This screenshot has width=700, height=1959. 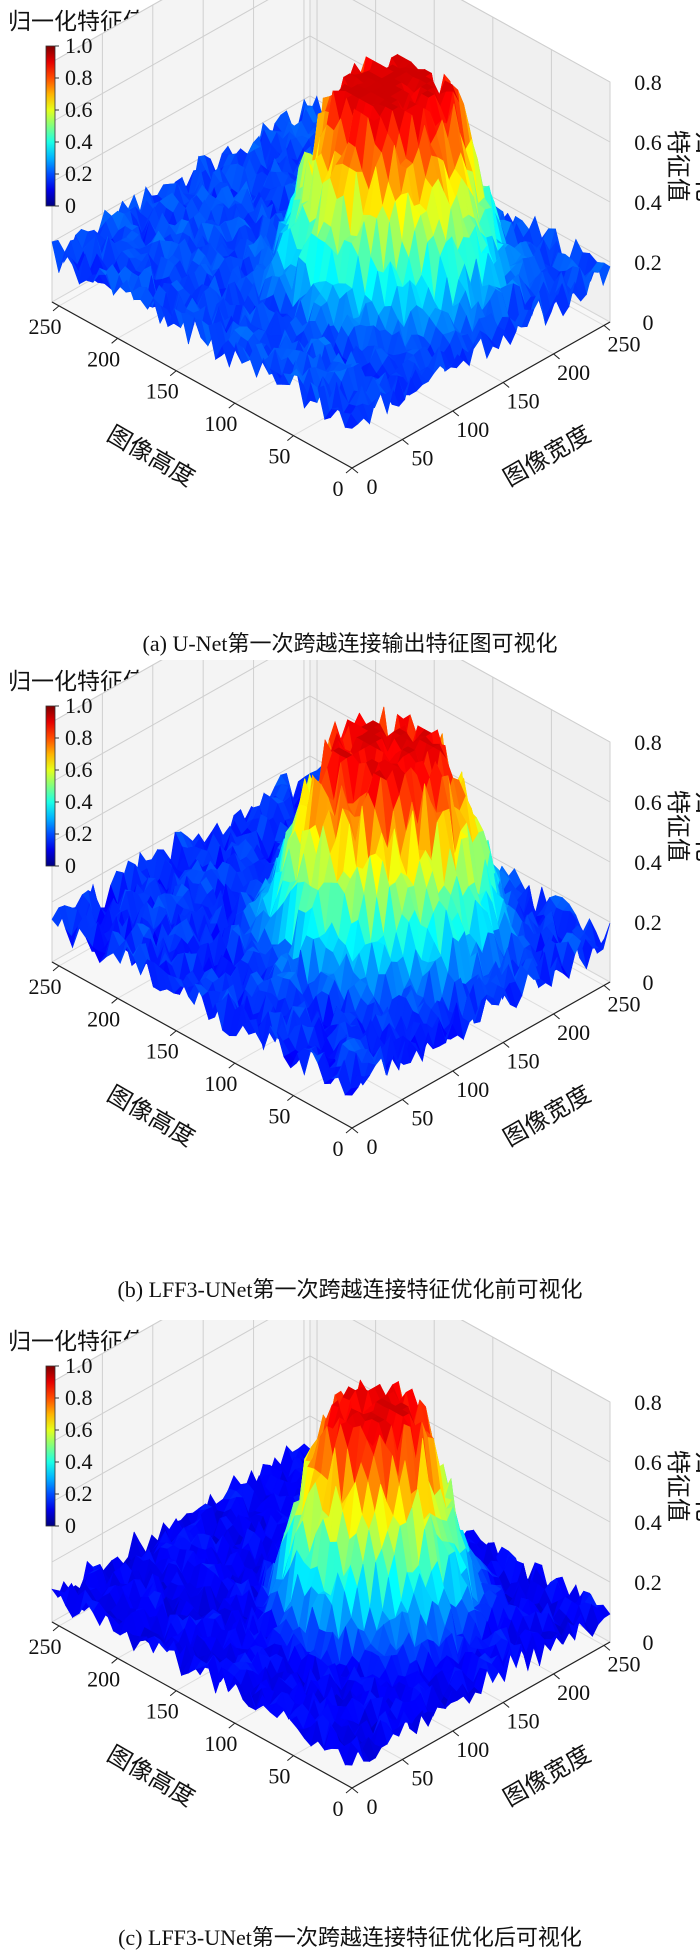 What do you see at coordinates (648, 82) in the screenshot?
I see `z-tick-label: 0.8` at bounding box center [648, 82].